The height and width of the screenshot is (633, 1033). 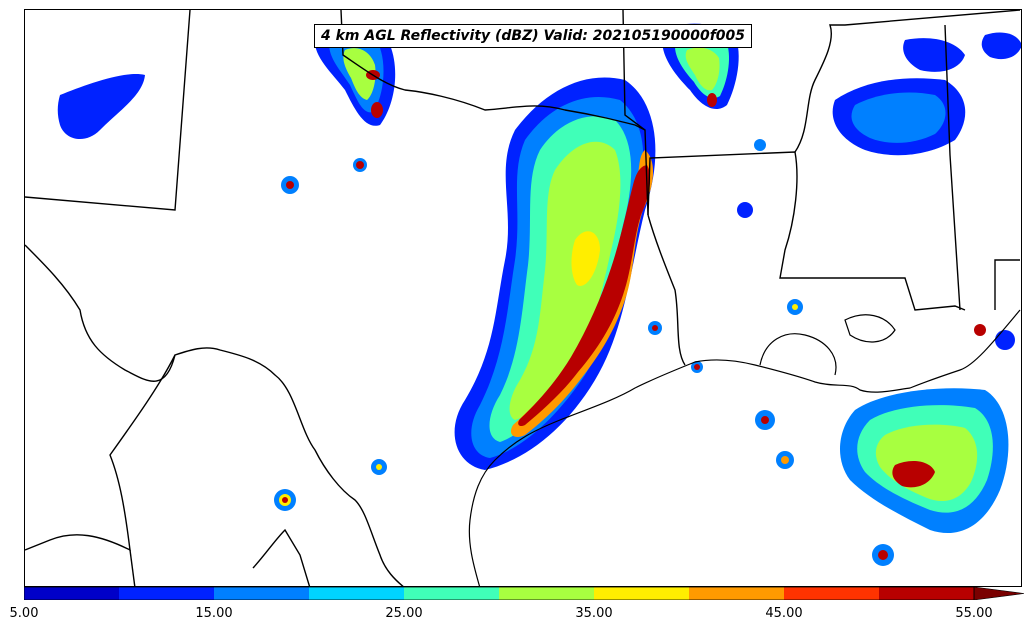 What do you see at coordinates (998, 593) in the screenshot?
I see `colorbar-extend-arrow` at bounding box center [998, 593].